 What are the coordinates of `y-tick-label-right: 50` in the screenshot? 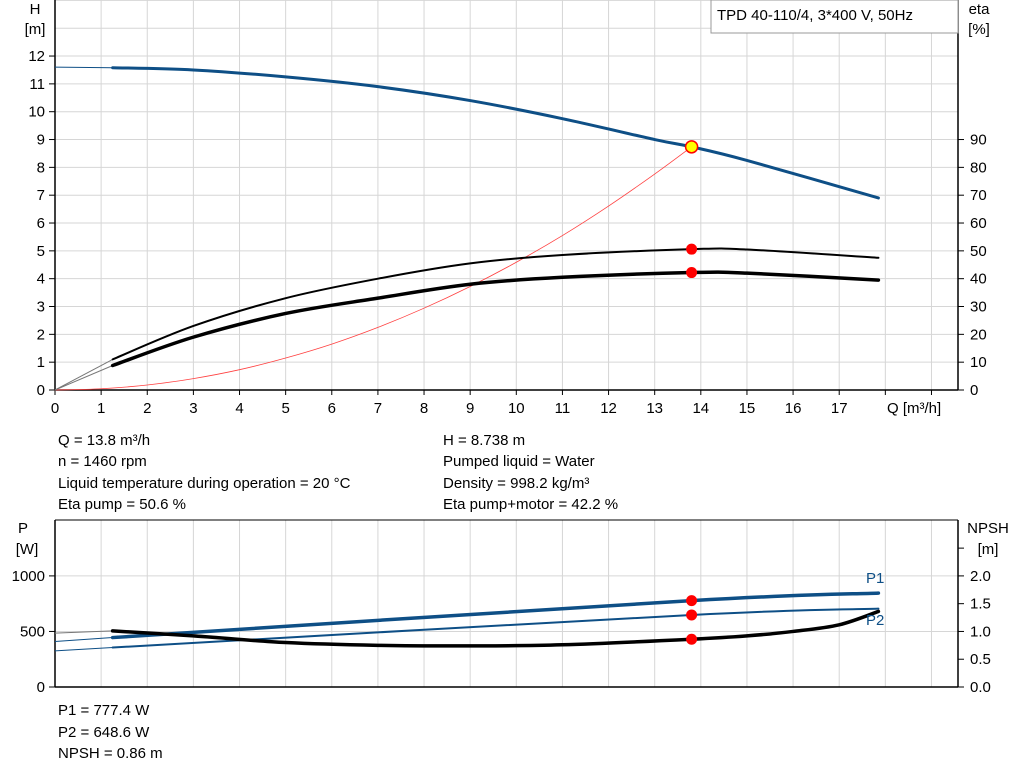 It's located at (978, 251).